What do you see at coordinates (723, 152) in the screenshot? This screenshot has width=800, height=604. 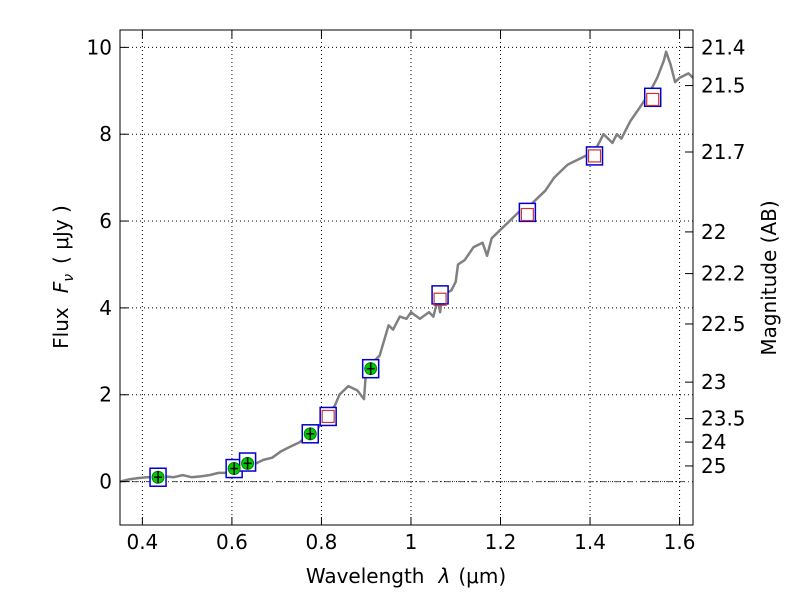 I see `y2-tick-label: 21.7` at bounding box center [723, 152].